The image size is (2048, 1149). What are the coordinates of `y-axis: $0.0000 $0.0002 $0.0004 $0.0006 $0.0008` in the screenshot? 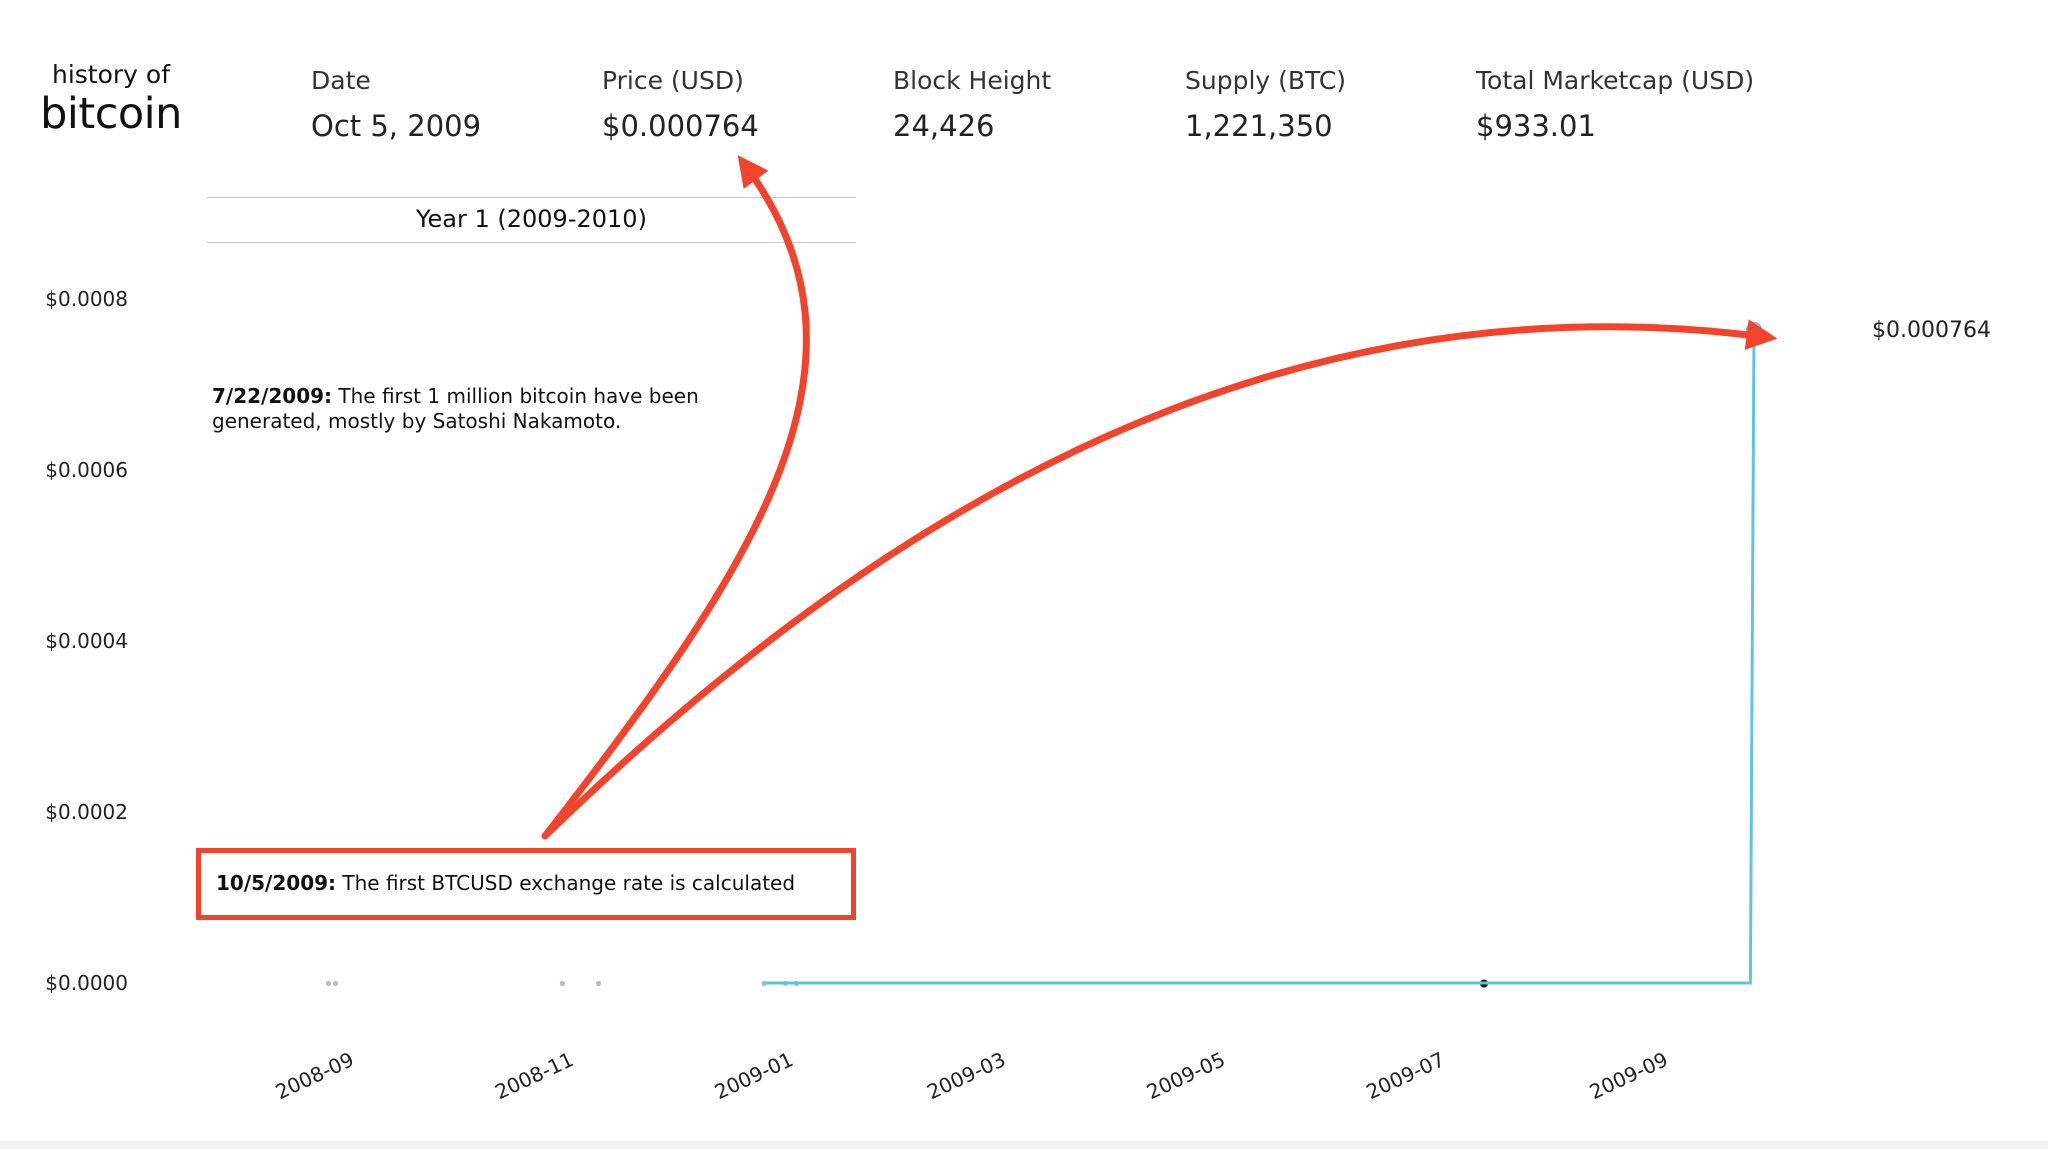 It's located at (86, 641).